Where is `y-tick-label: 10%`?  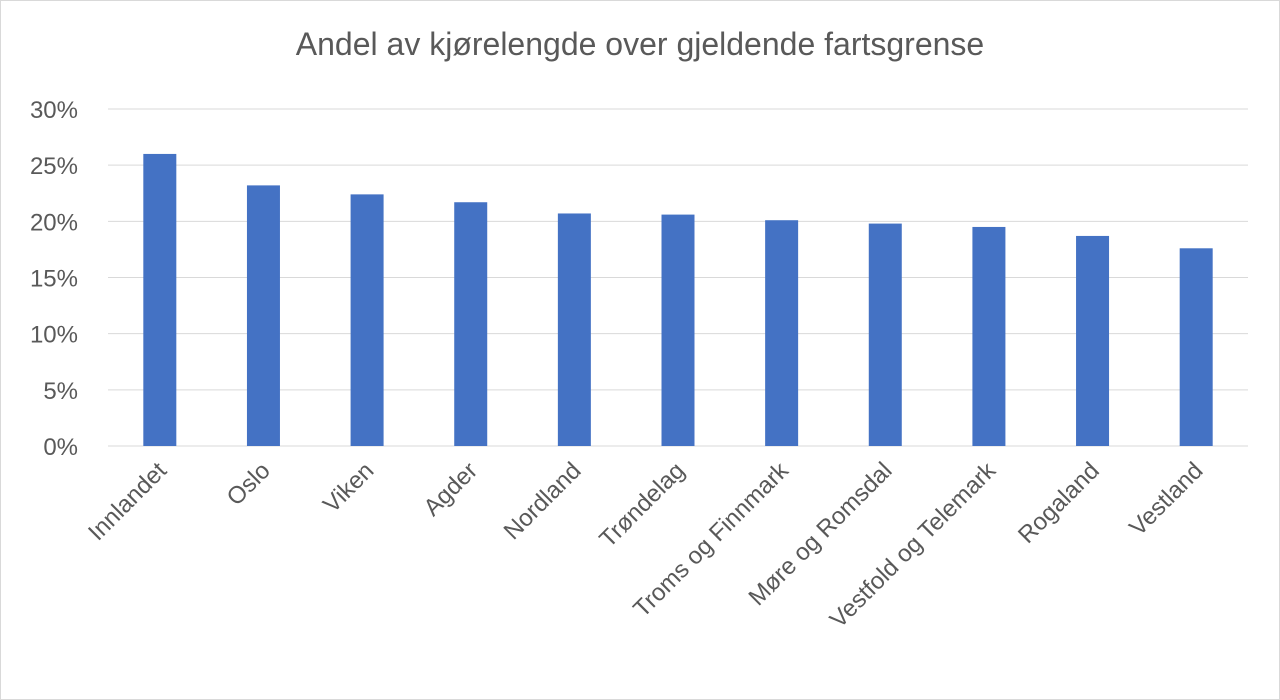
y-tick-label: 10% is located at coordinates (54, 335).